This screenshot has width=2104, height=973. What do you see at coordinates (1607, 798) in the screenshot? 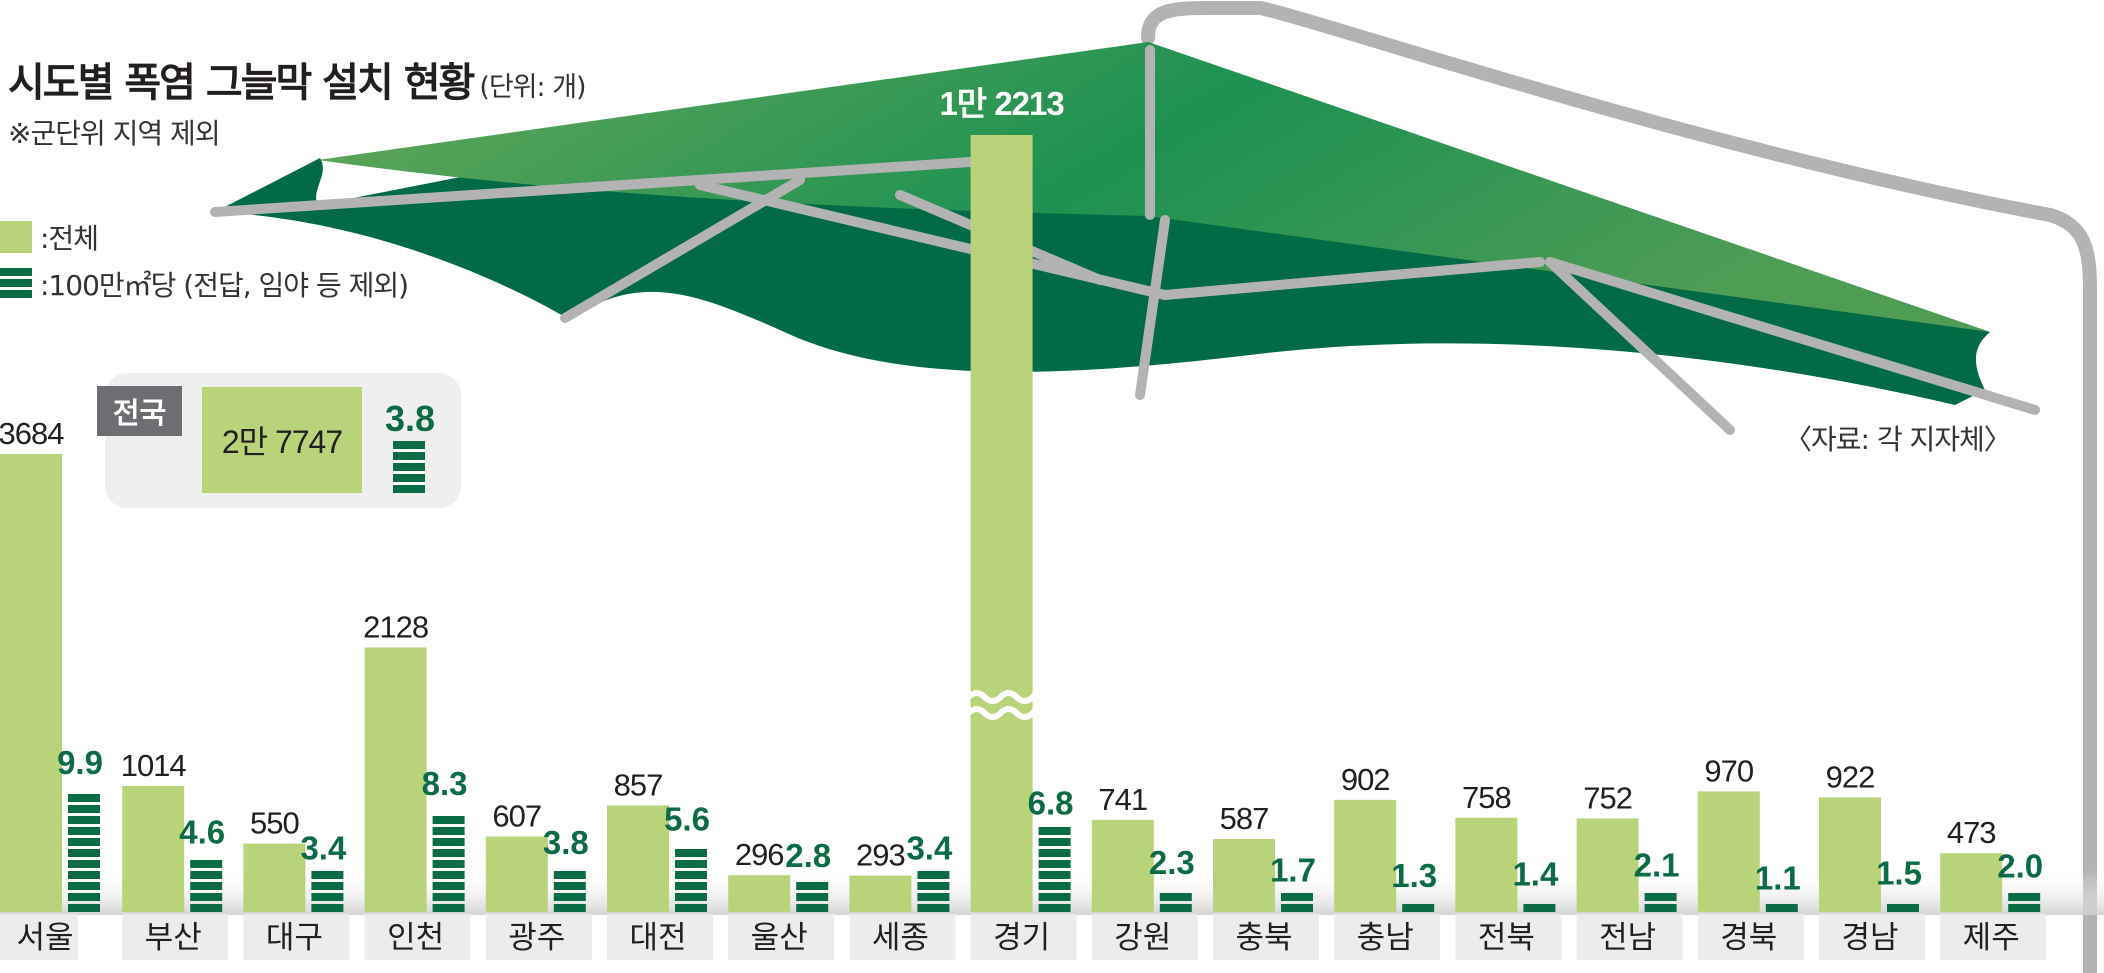
I see `total-value-label-14: 752` at bounding box center [1607, 798].